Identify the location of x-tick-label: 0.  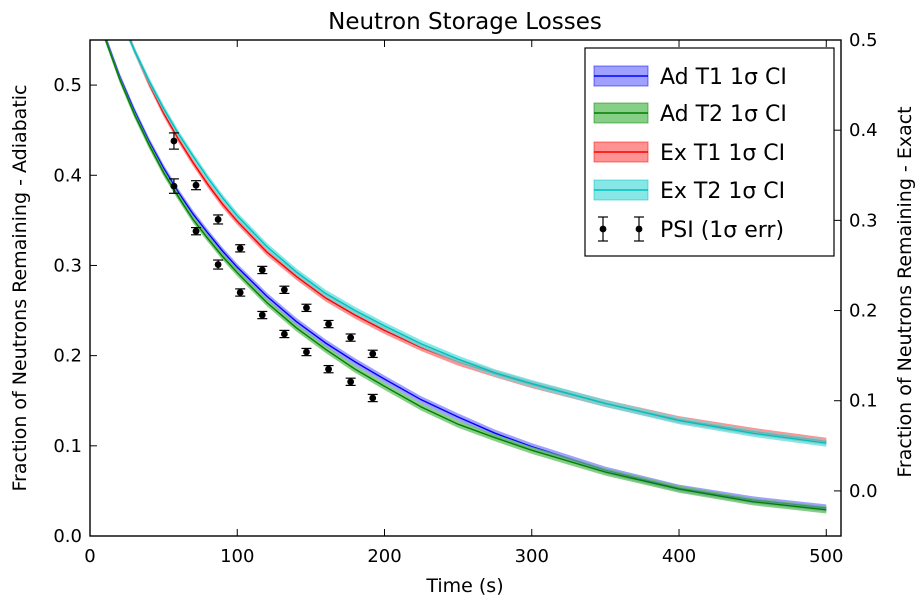
(89, 556).